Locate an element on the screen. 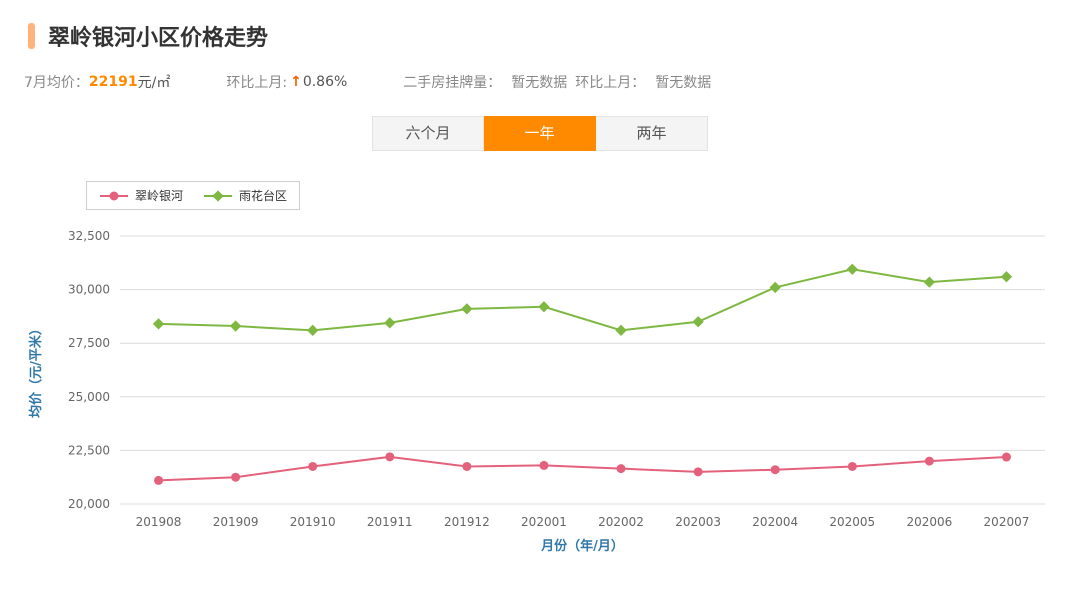  svg-text: 20,000 is located at coordinates (89, 504).